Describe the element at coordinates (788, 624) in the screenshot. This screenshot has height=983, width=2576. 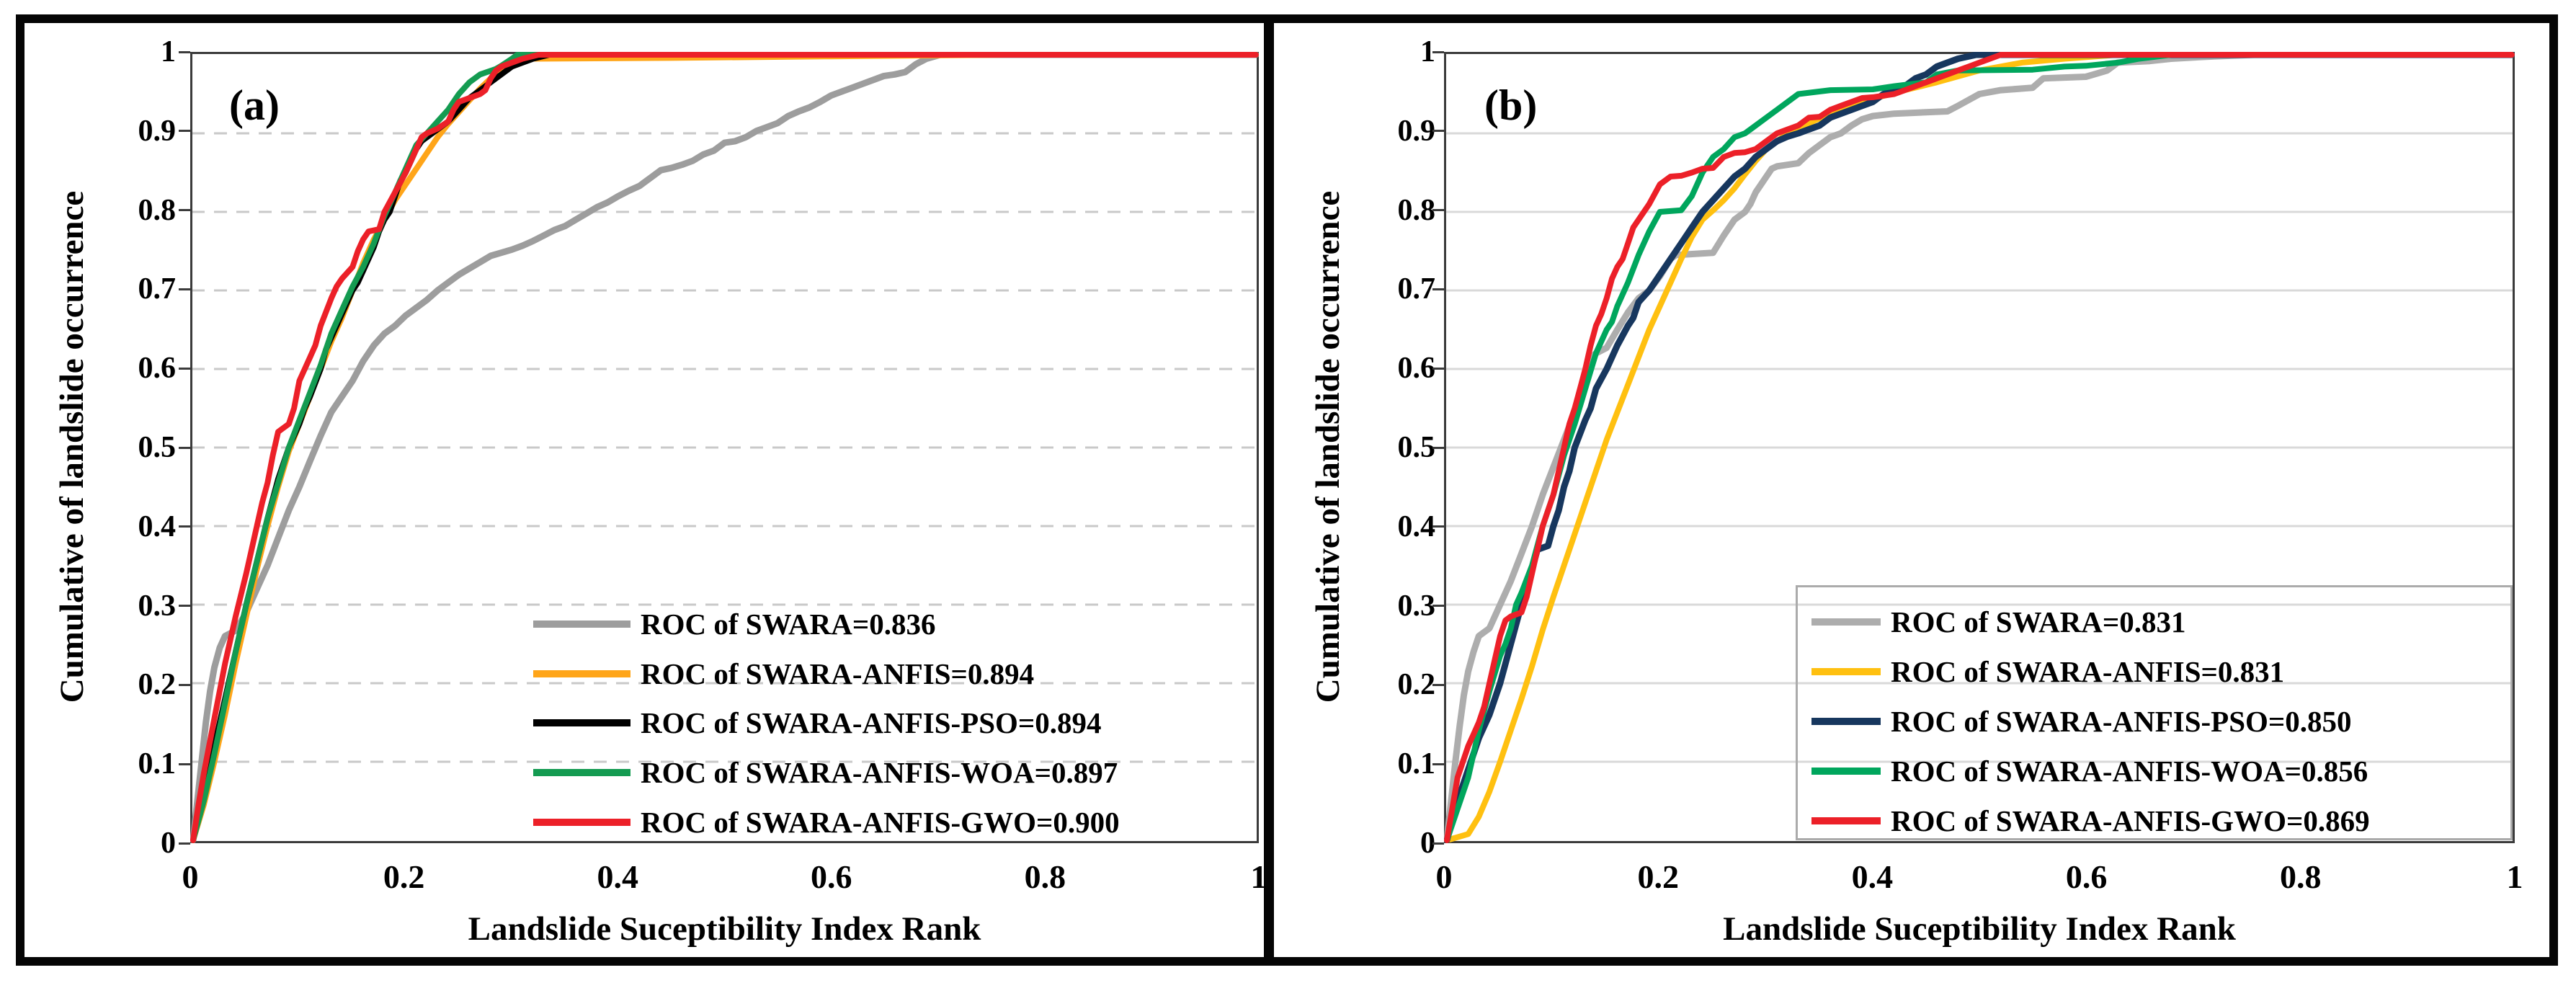
I see `legend-label: ROC of SWARA=0.836` at that location.